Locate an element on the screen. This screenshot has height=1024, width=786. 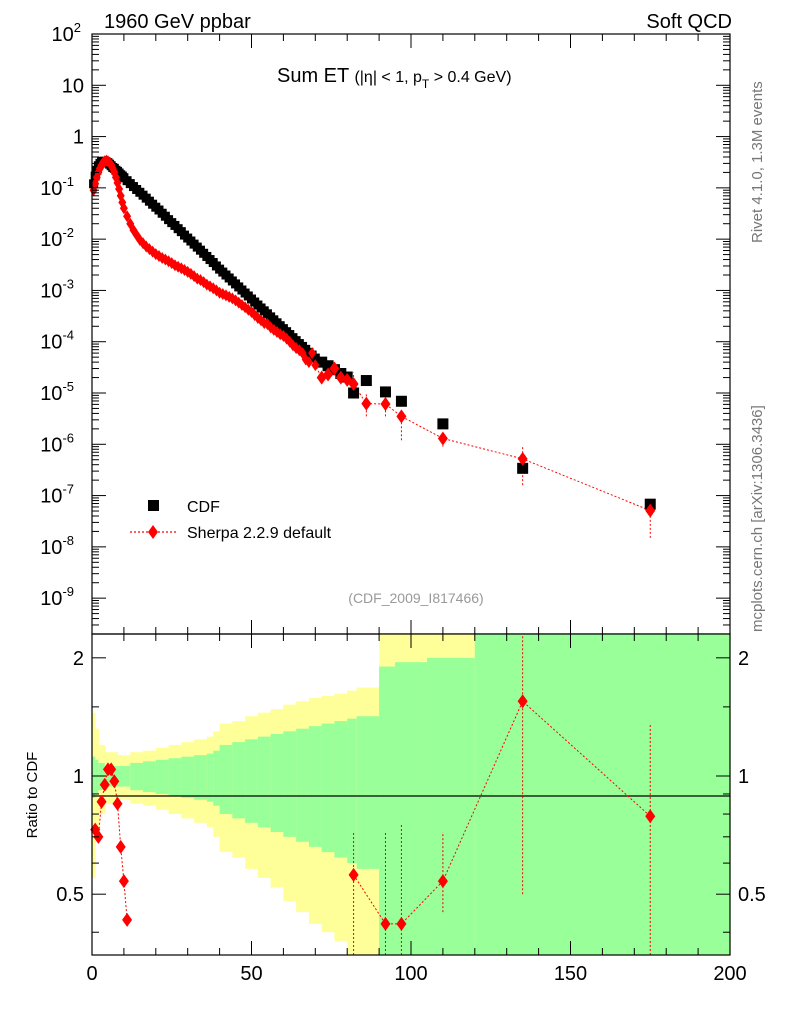
plot-title-cuts-tail: > 0.4 GeV) is located at coordinates (470, 77).